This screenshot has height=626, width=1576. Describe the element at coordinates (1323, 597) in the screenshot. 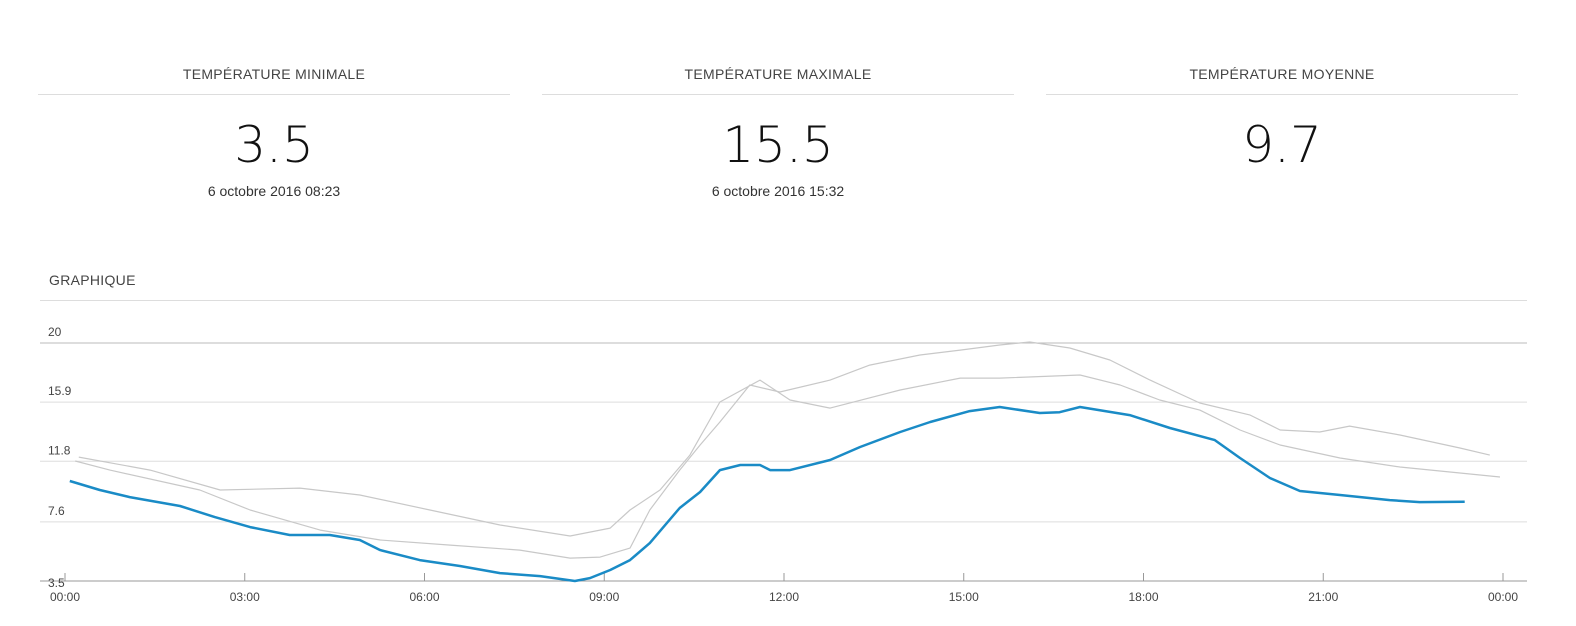

I see `x-tick-label: 21:00` at that location.